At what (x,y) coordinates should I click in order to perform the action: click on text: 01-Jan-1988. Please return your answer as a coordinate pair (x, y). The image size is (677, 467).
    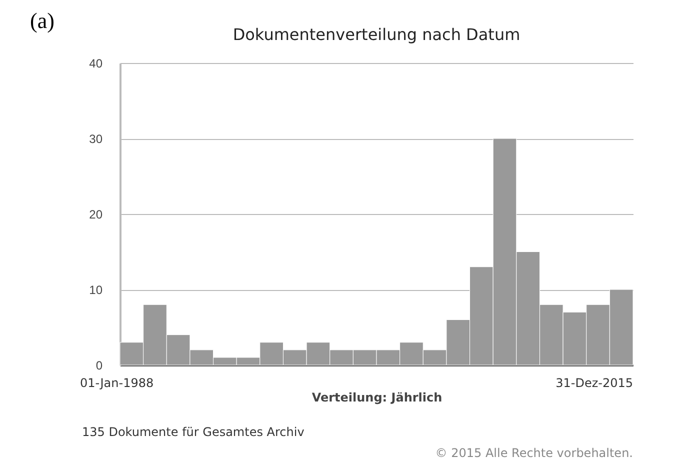
    Looking at the image, I should click on (117, 383).